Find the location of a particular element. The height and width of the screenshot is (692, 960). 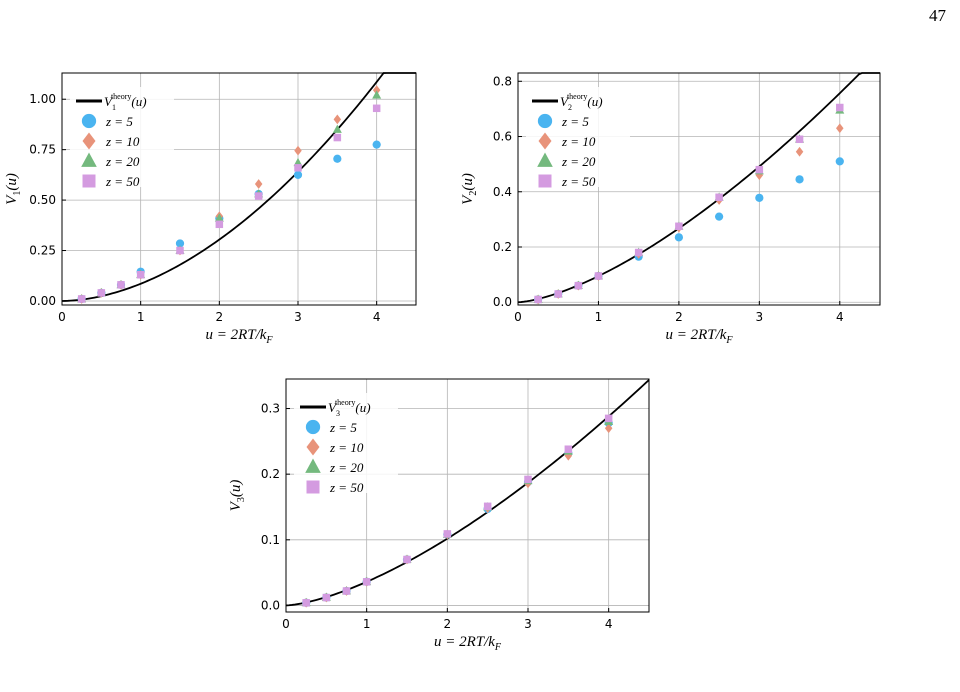

y-tick-label: 0.75 is located at coordinates (42, 150).